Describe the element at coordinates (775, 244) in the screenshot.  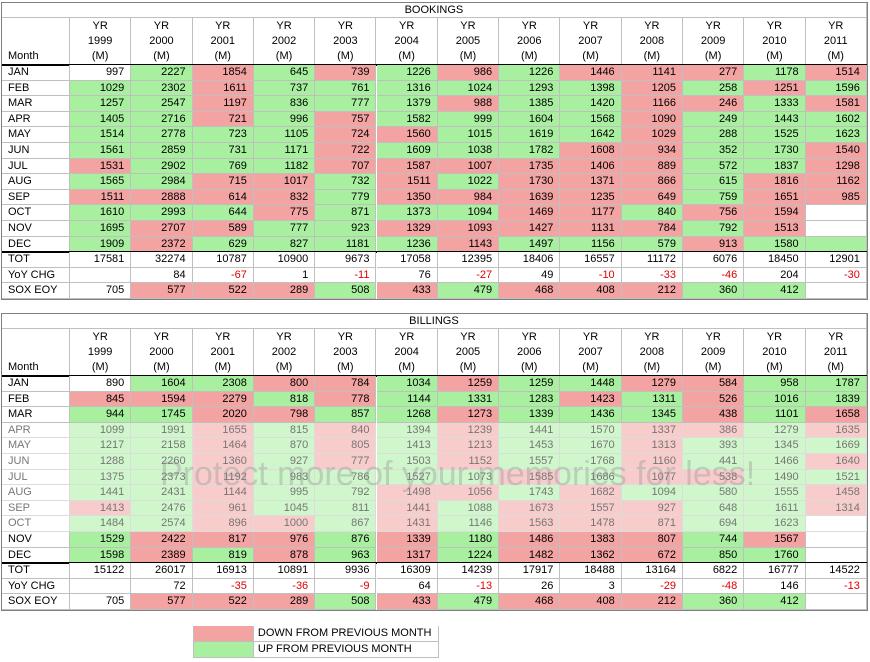
I see `value-cell: 1580` at that location.